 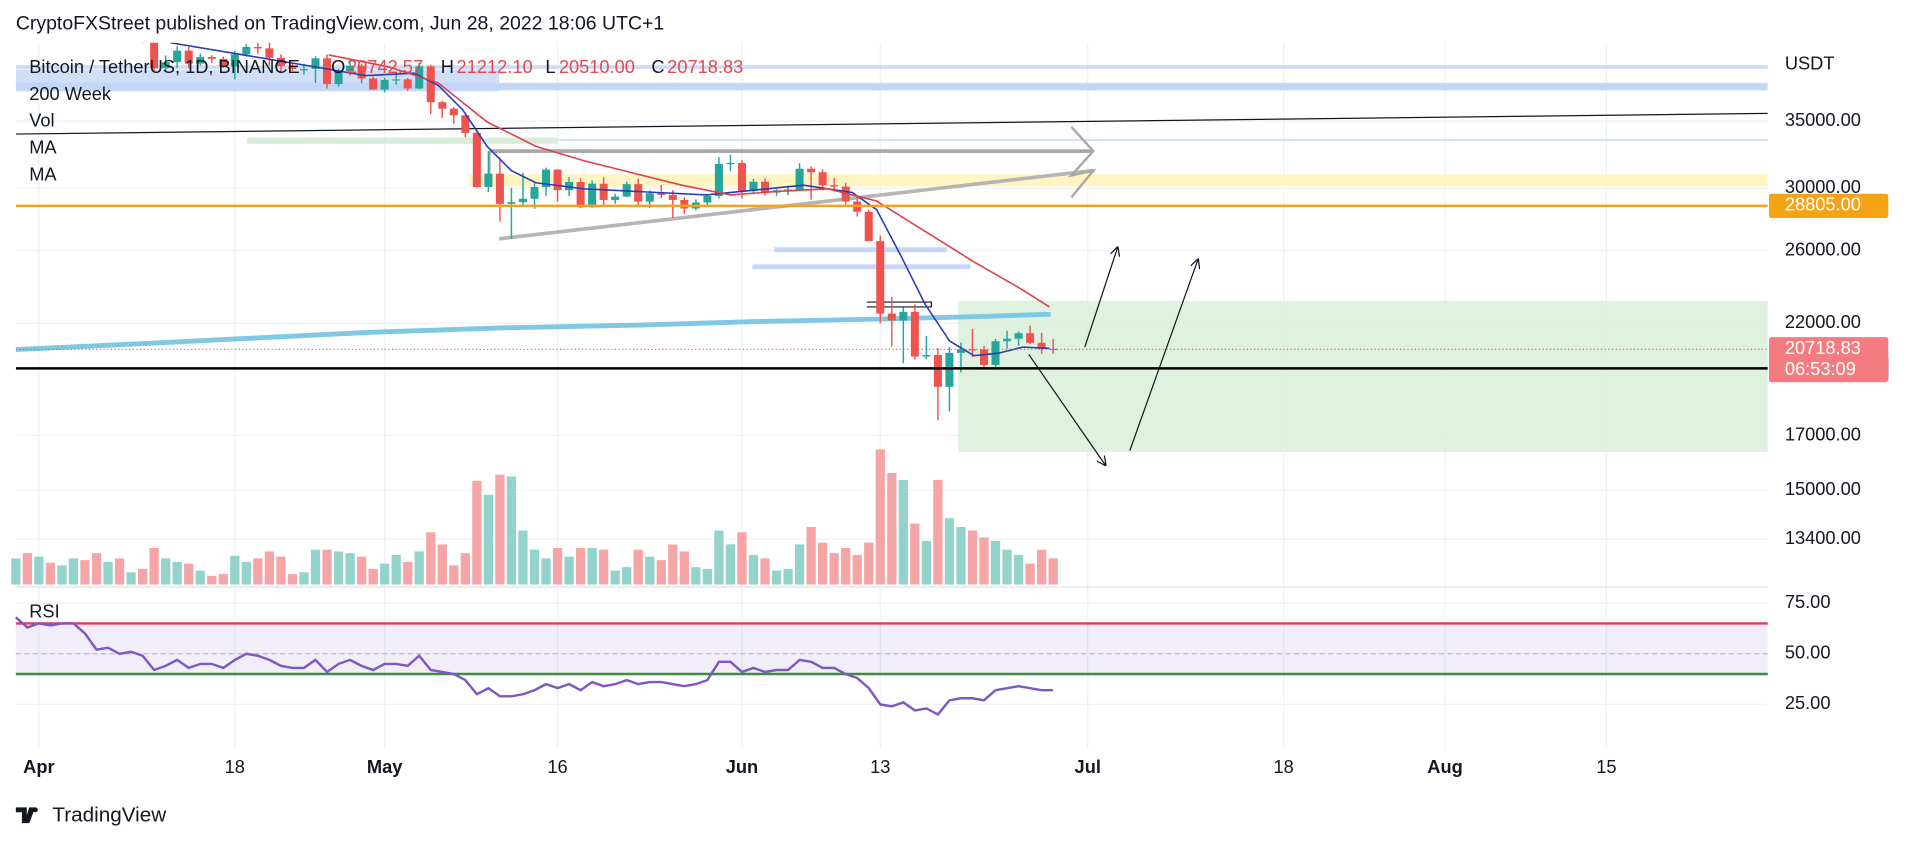 What do you see at coordinates (38, 766) in the screenshot?
I see `x-tick-label: Apr` at bounding box center [38, 766].